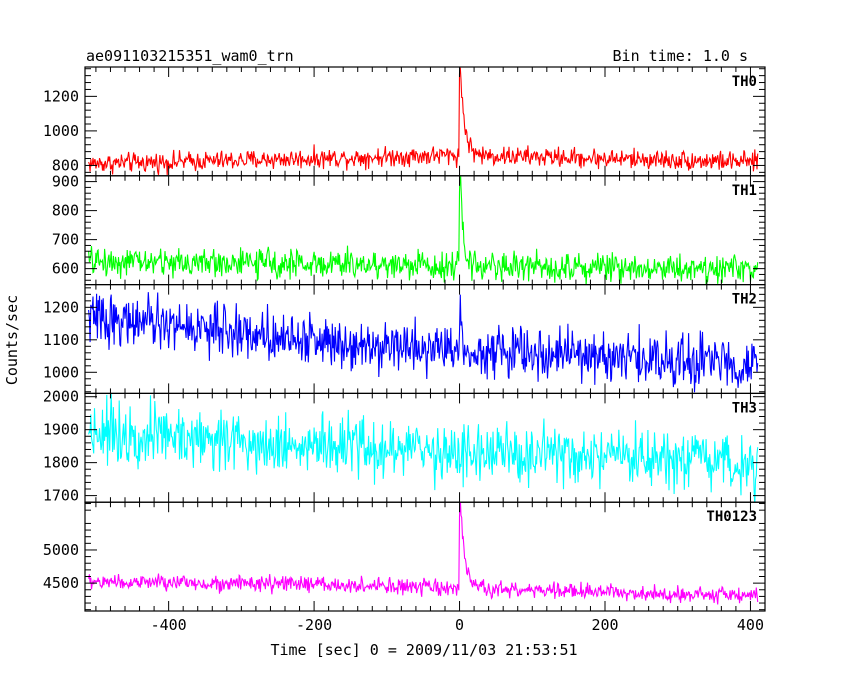  I want to click on y-tick-label: 1900, so click(61, 430).